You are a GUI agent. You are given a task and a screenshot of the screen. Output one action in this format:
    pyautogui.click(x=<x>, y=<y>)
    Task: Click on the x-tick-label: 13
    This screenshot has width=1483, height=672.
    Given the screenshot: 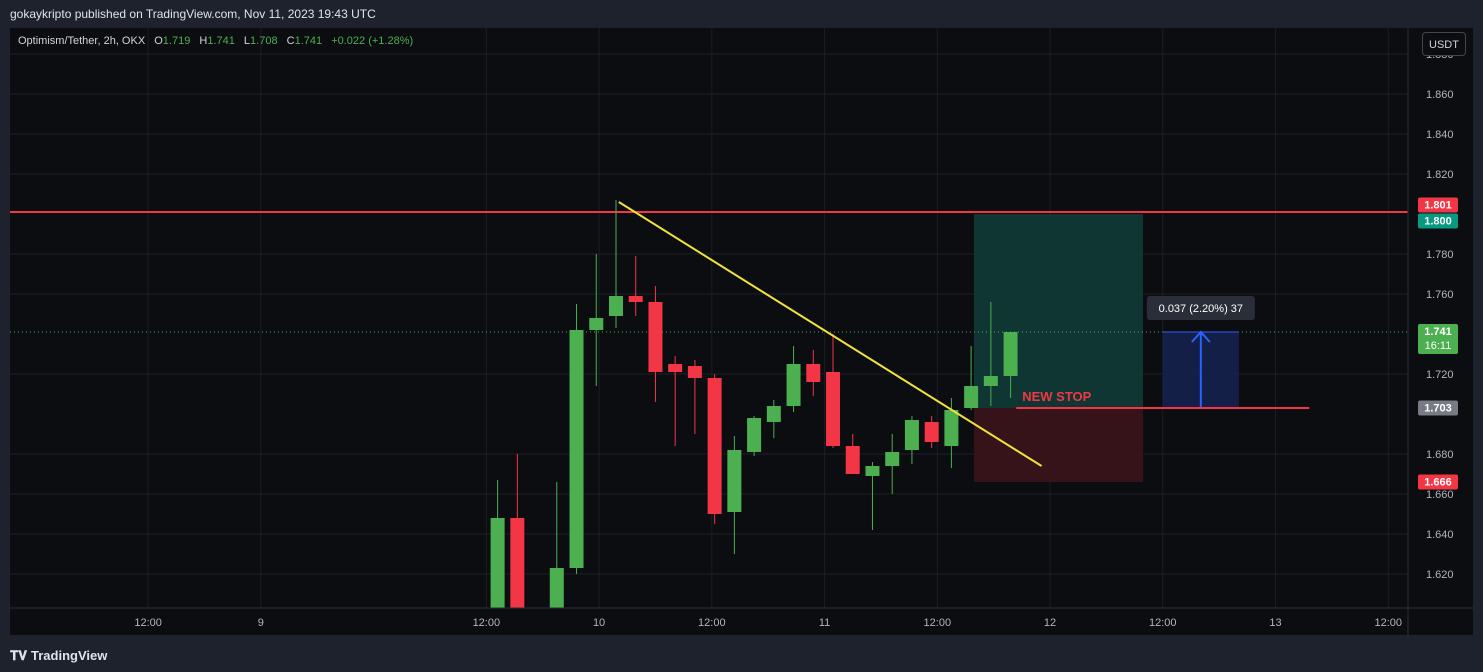 What is the action you would take?
    pyautogui.click(x=1275, y=623)
    